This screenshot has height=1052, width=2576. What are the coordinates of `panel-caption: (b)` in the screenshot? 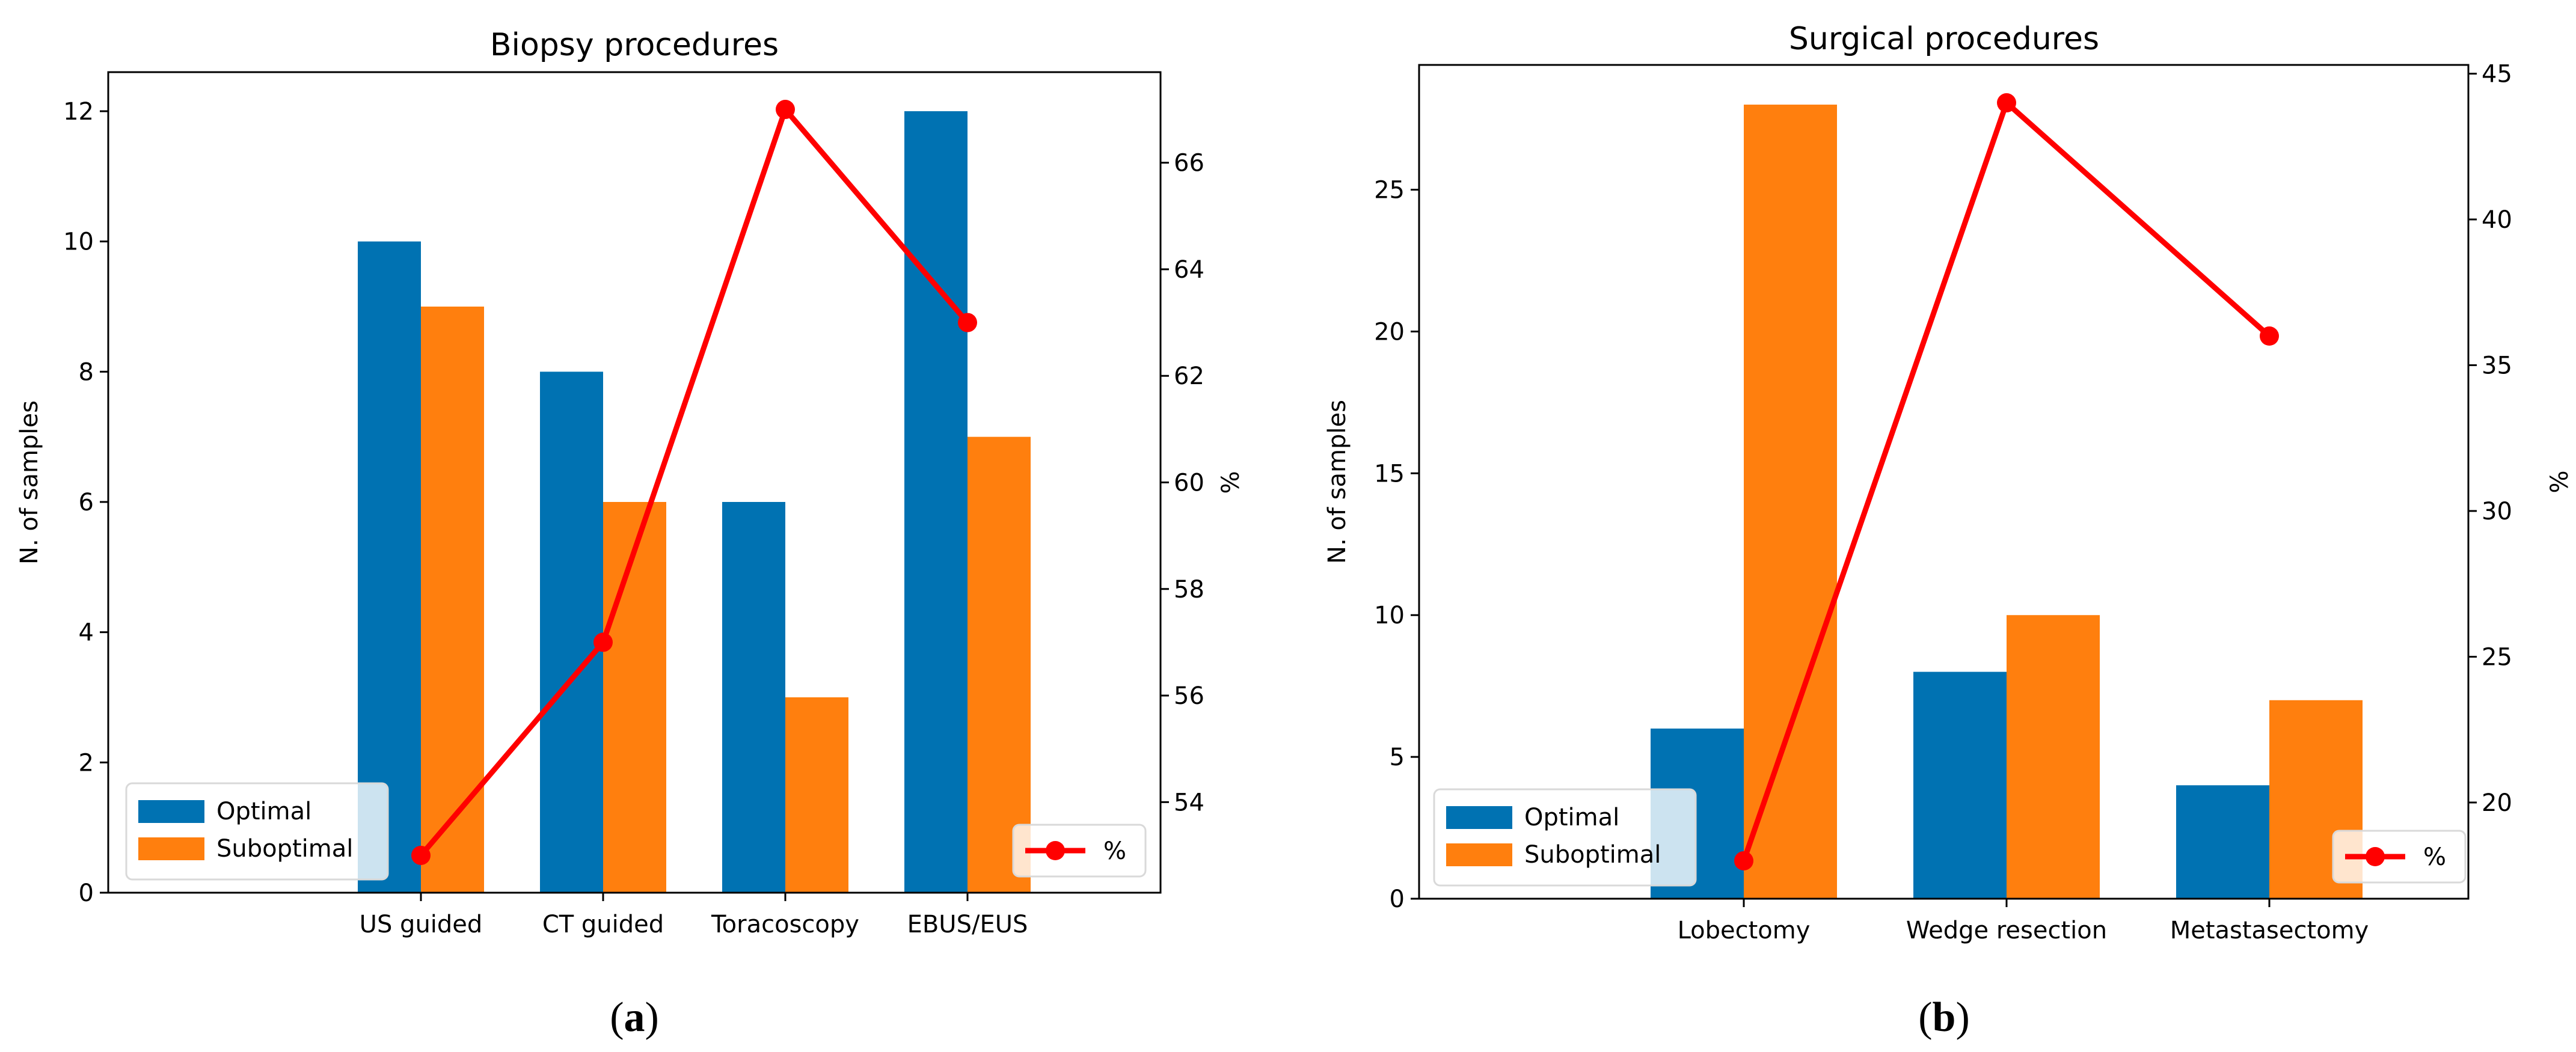 It's located at (1944, 1017).